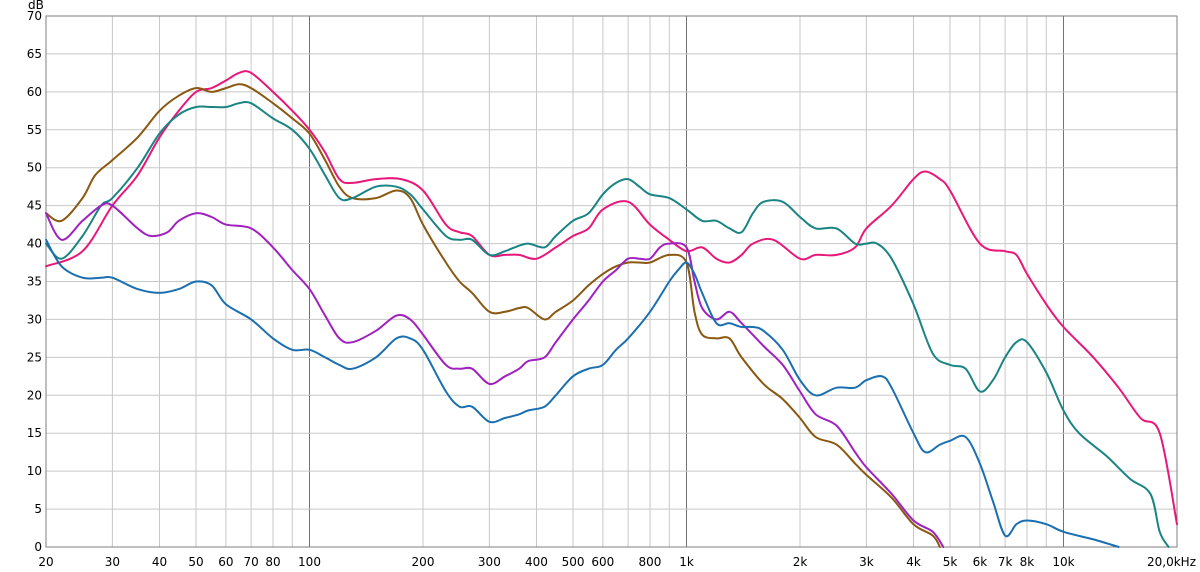 The width and height of the screenshot is (1200, 572). I want to click on y-tick-label: 35, so click(34, 282).